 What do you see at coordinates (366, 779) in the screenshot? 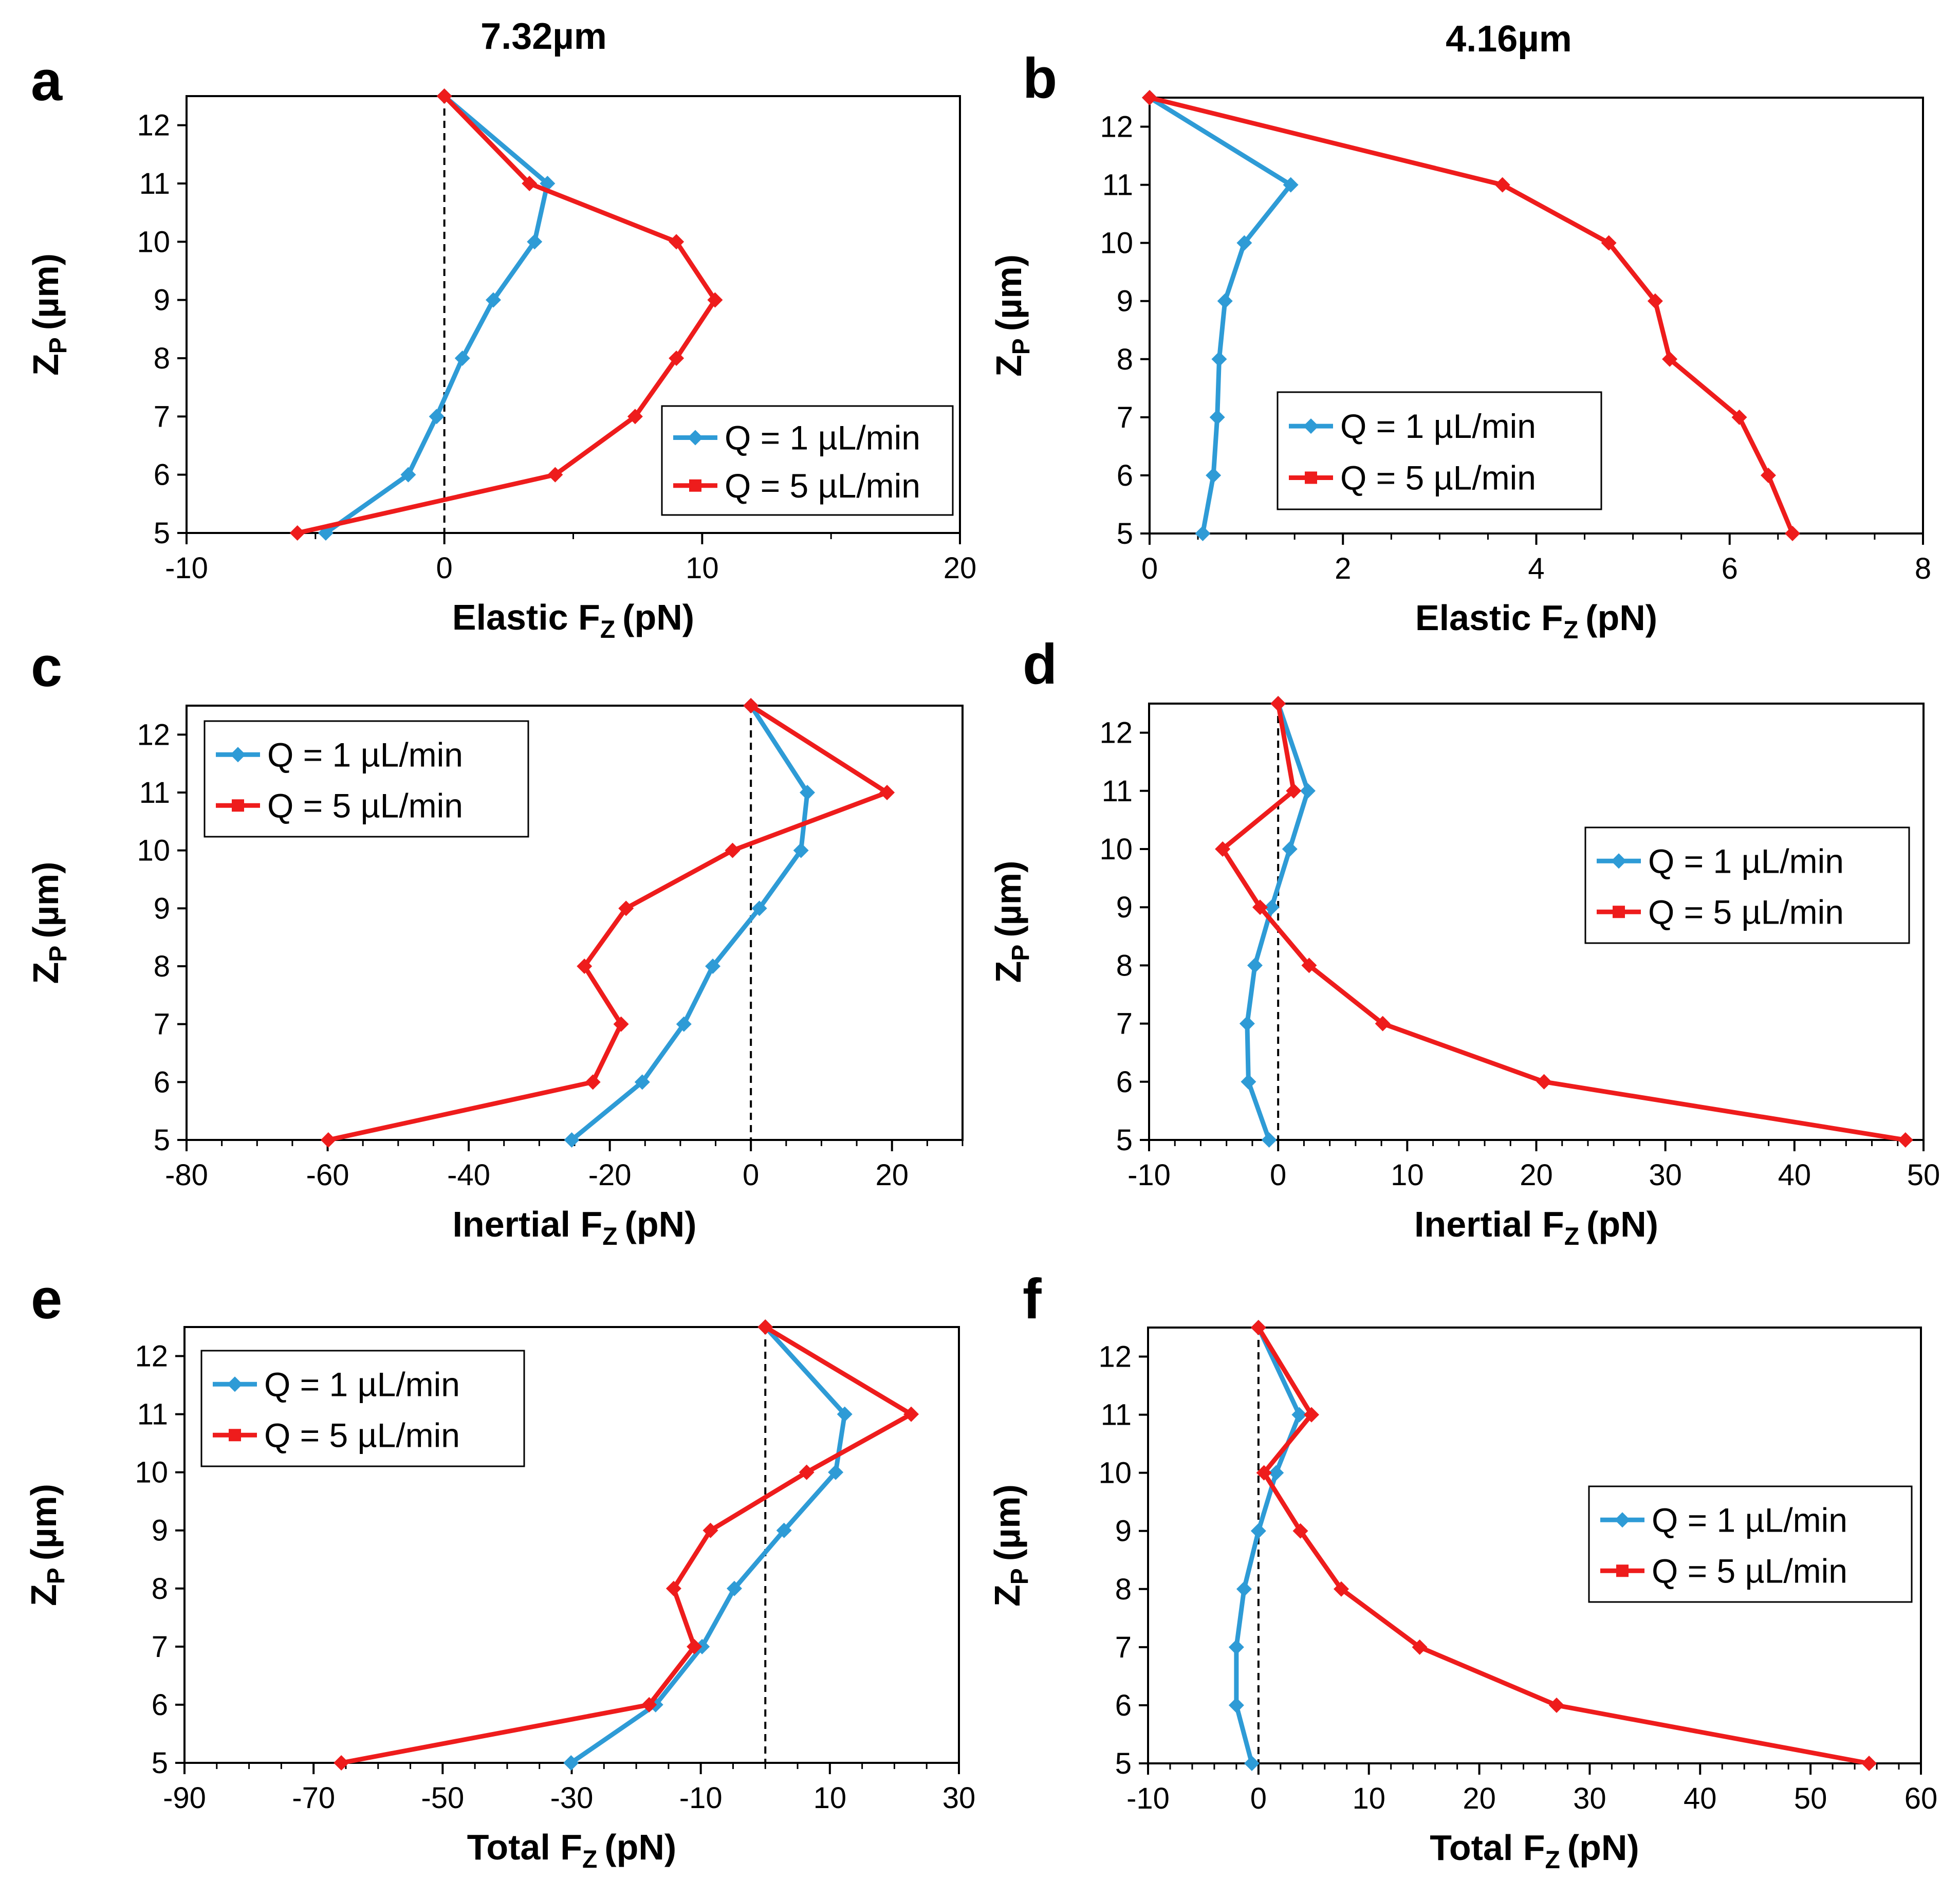
I see `legend: Q = 1 µL/min Q = 5 µL/min` at bounding box center [366, 779].